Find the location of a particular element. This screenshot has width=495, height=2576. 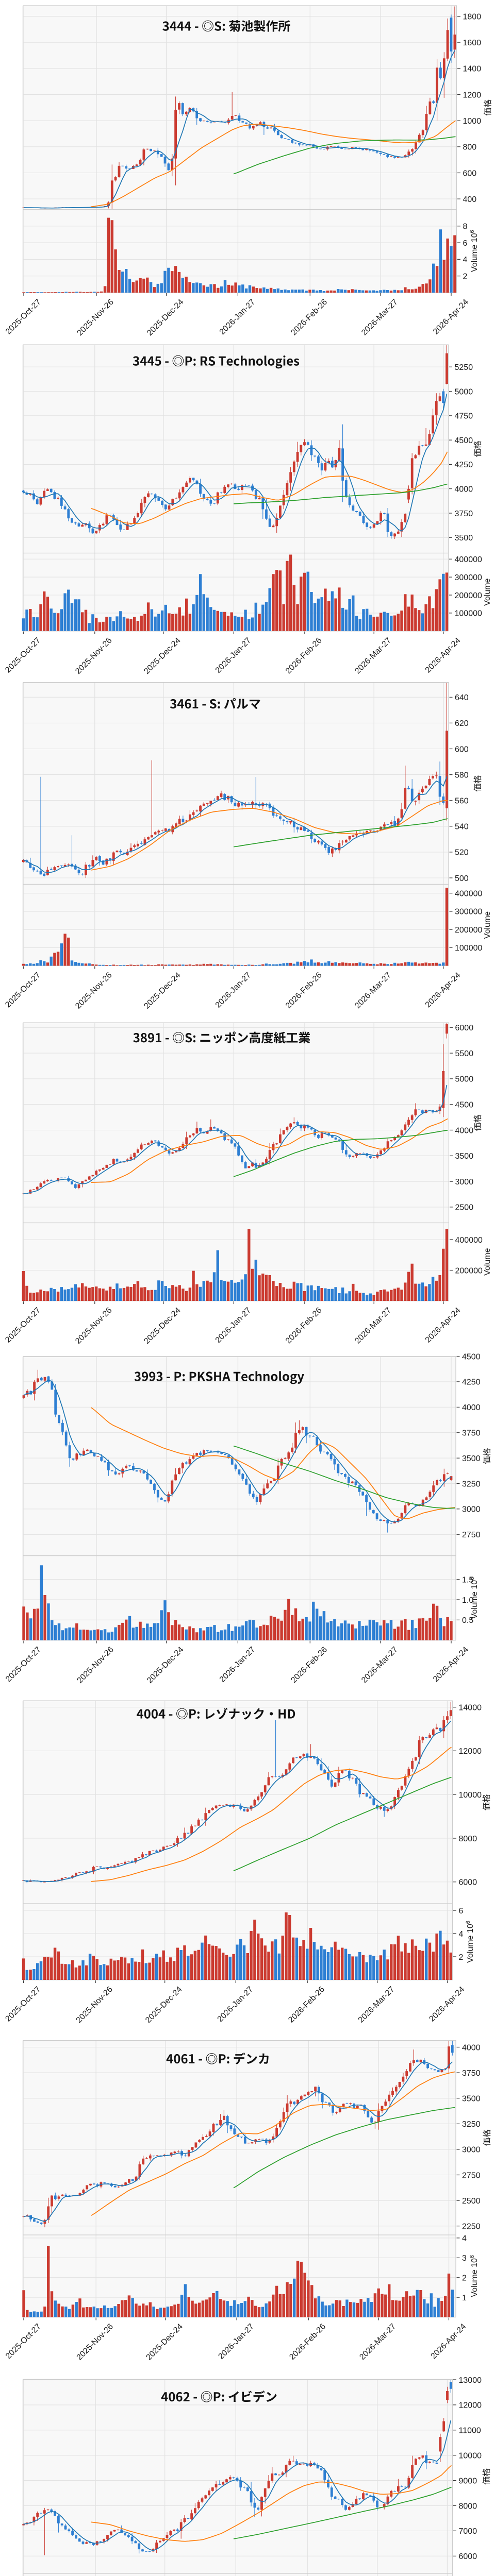

svg-text: 500 is located at coordinates (462, 878).